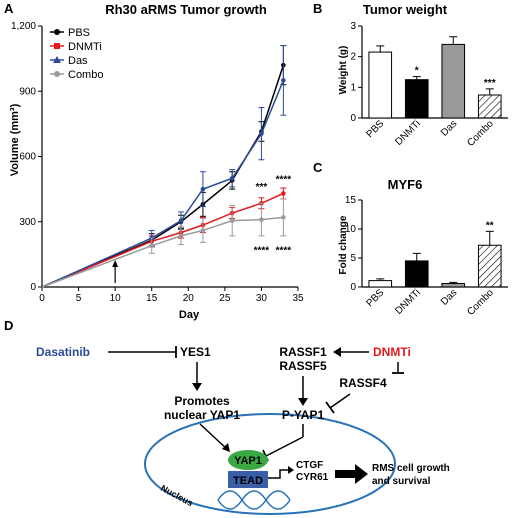  Describe the element at coordinates (303, 366) in the screenshot. I see `rassf5-label: RASSF5` at that location.